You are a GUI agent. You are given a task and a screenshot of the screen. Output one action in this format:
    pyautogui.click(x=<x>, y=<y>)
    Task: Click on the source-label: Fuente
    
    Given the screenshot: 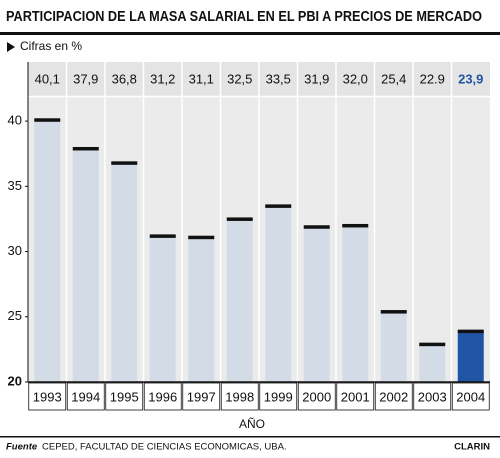 What is the action you would take?
    pyautogui.click(x=22, y=447)
    